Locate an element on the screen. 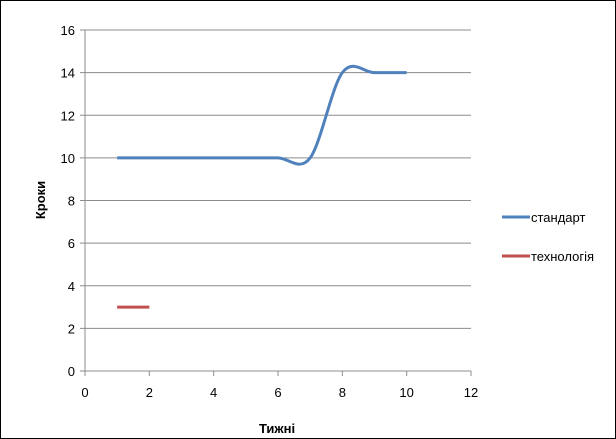 This screenshot has height=439, width=616. x-tick-label-6: 6 is located at coordinates (277, 392).